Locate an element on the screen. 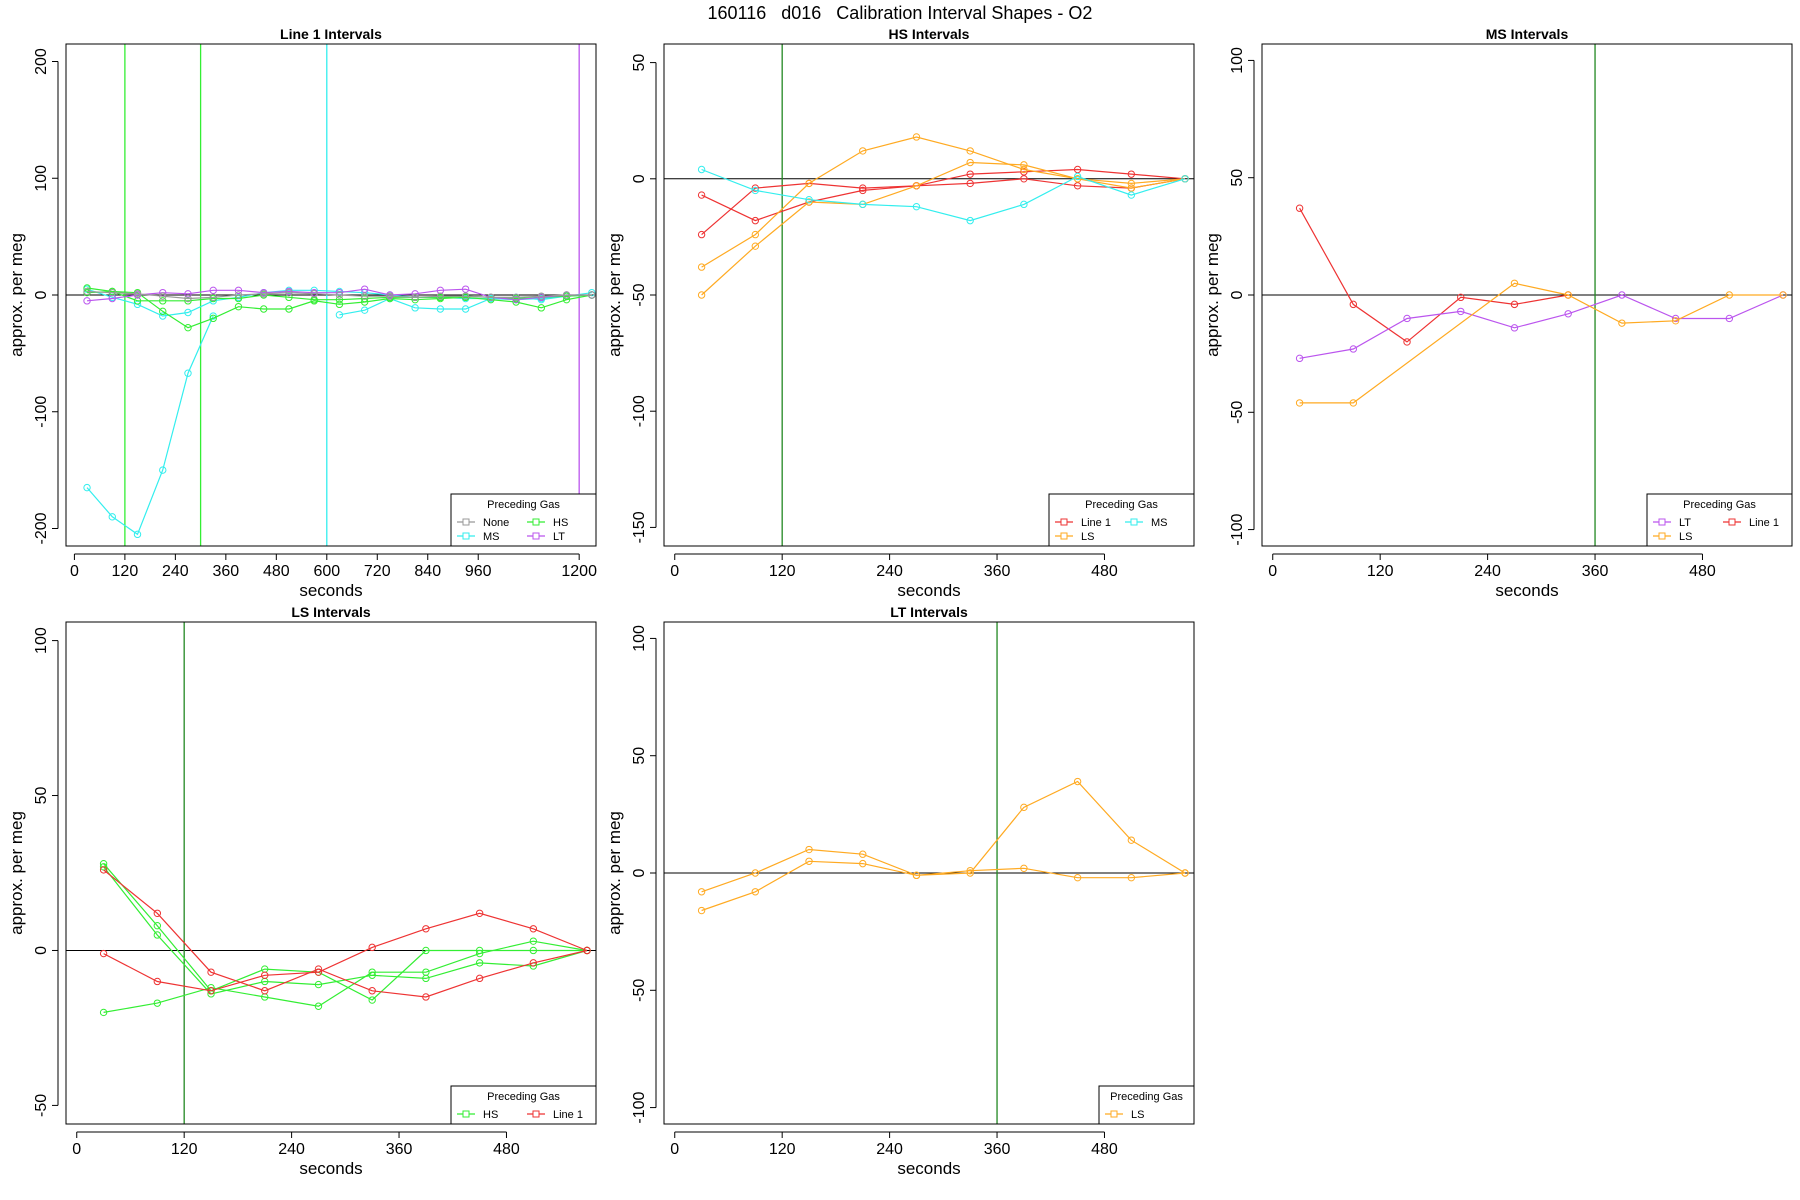  y-tick-label: -100 is located at coordinates (1237, 529).